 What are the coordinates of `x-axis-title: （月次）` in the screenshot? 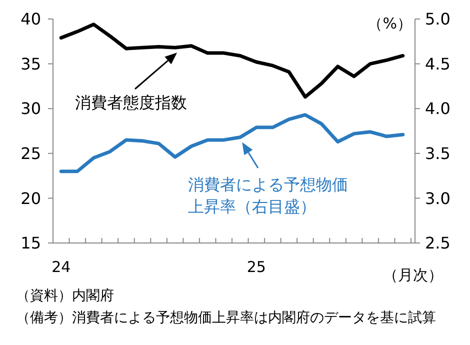 It's located at (413, 275).